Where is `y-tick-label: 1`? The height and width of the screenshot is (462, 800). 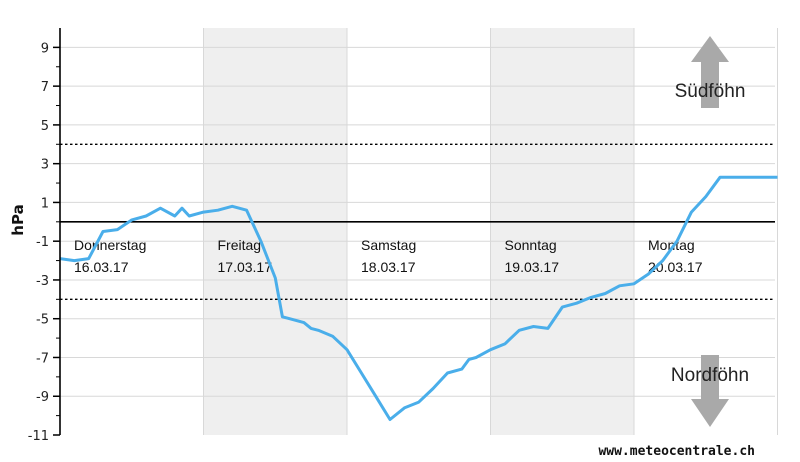 y-tick-label: 1 is located at coordinates (45, 203).